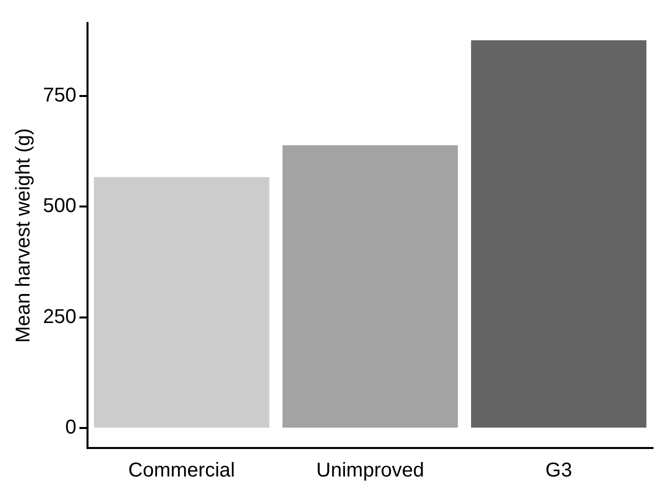 The width and height of the screenshot is (666, 494). I want to click on y-tick-label: 750, so click(59, 95).